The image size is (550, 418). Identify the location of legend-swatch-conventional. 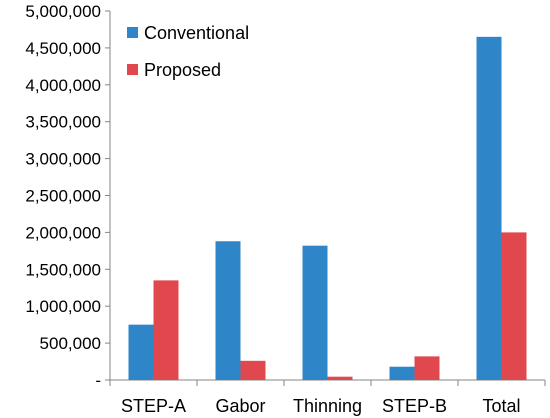
(132, 32).